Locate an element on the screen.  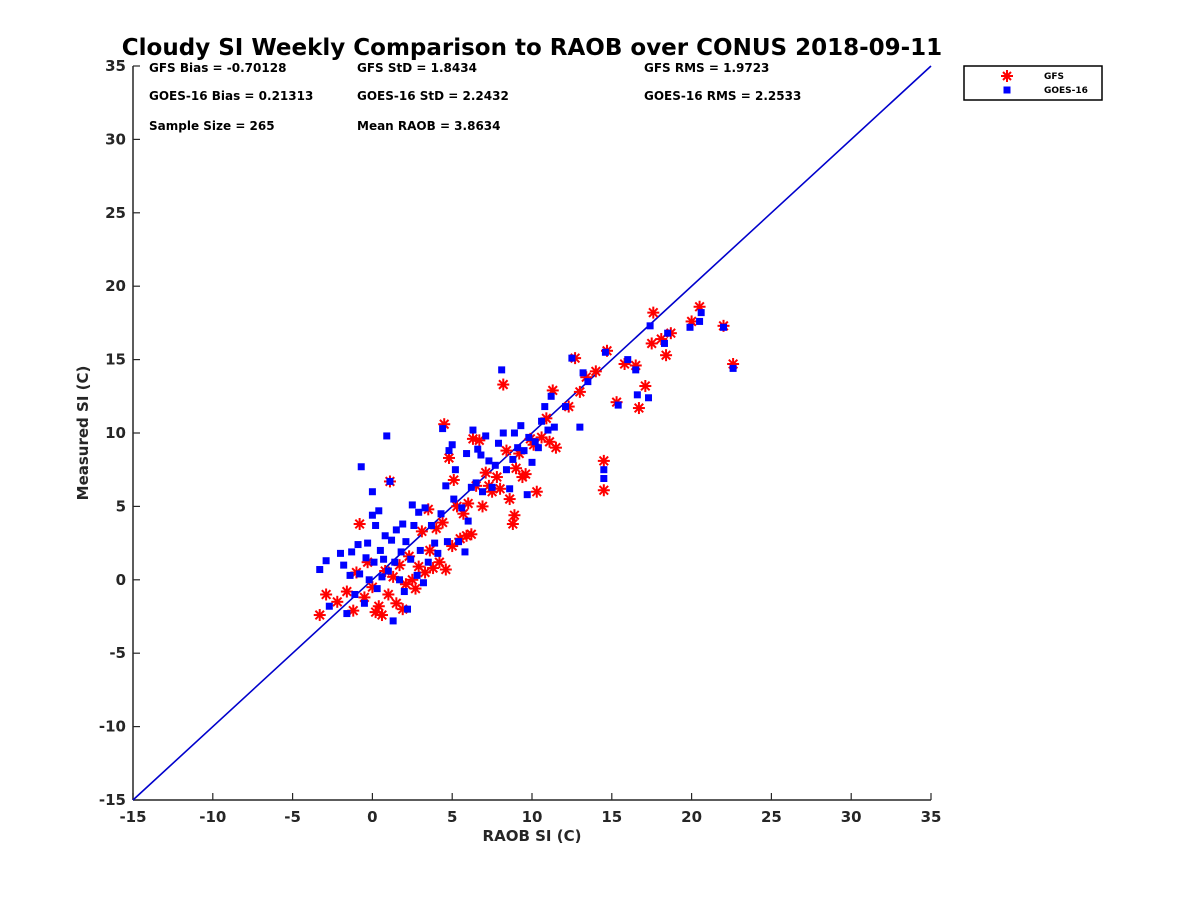
x-tick-label: 20 is located at coordinates (691, 817).